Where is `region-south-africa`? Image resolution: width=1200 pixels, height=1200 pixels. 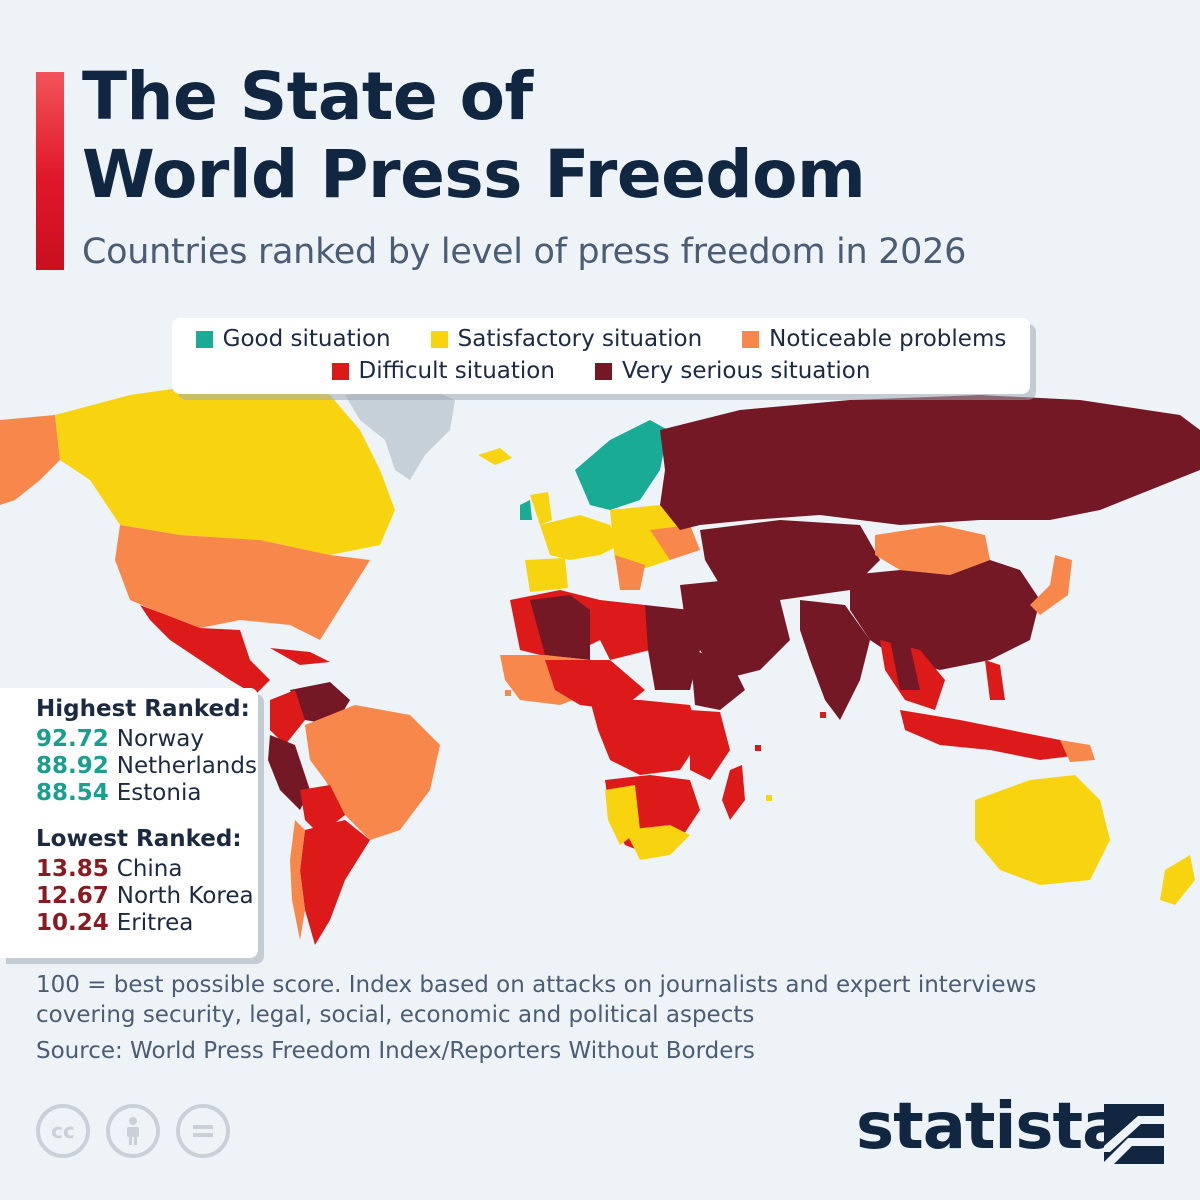 region-south-africa is located at coordinates (657, 842).